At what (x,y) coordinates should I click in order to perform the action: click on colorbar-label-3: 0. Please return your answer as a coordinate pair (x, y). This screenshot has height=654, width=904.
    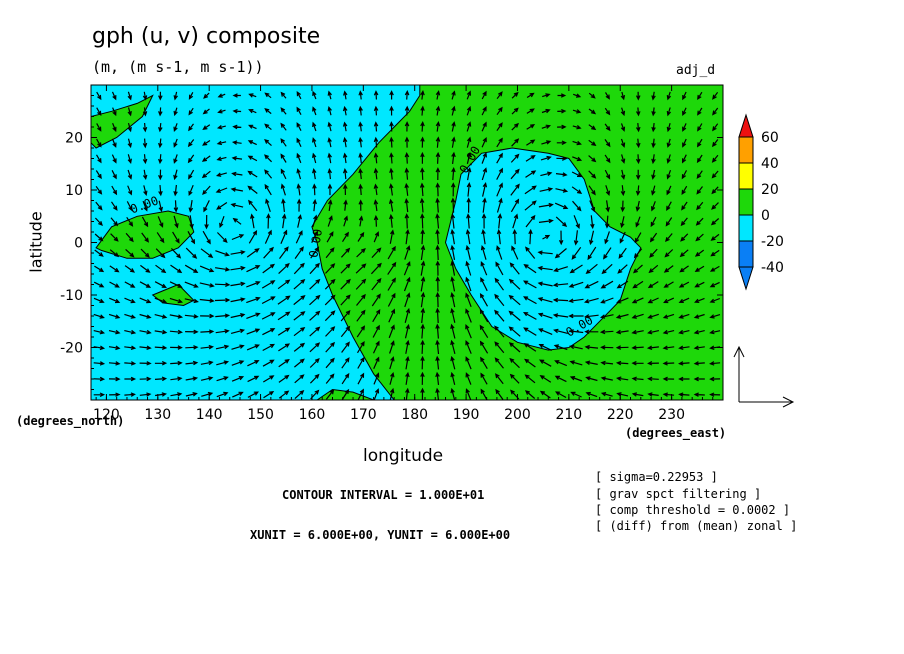
    Looking at the image, I should click on (765, 216).